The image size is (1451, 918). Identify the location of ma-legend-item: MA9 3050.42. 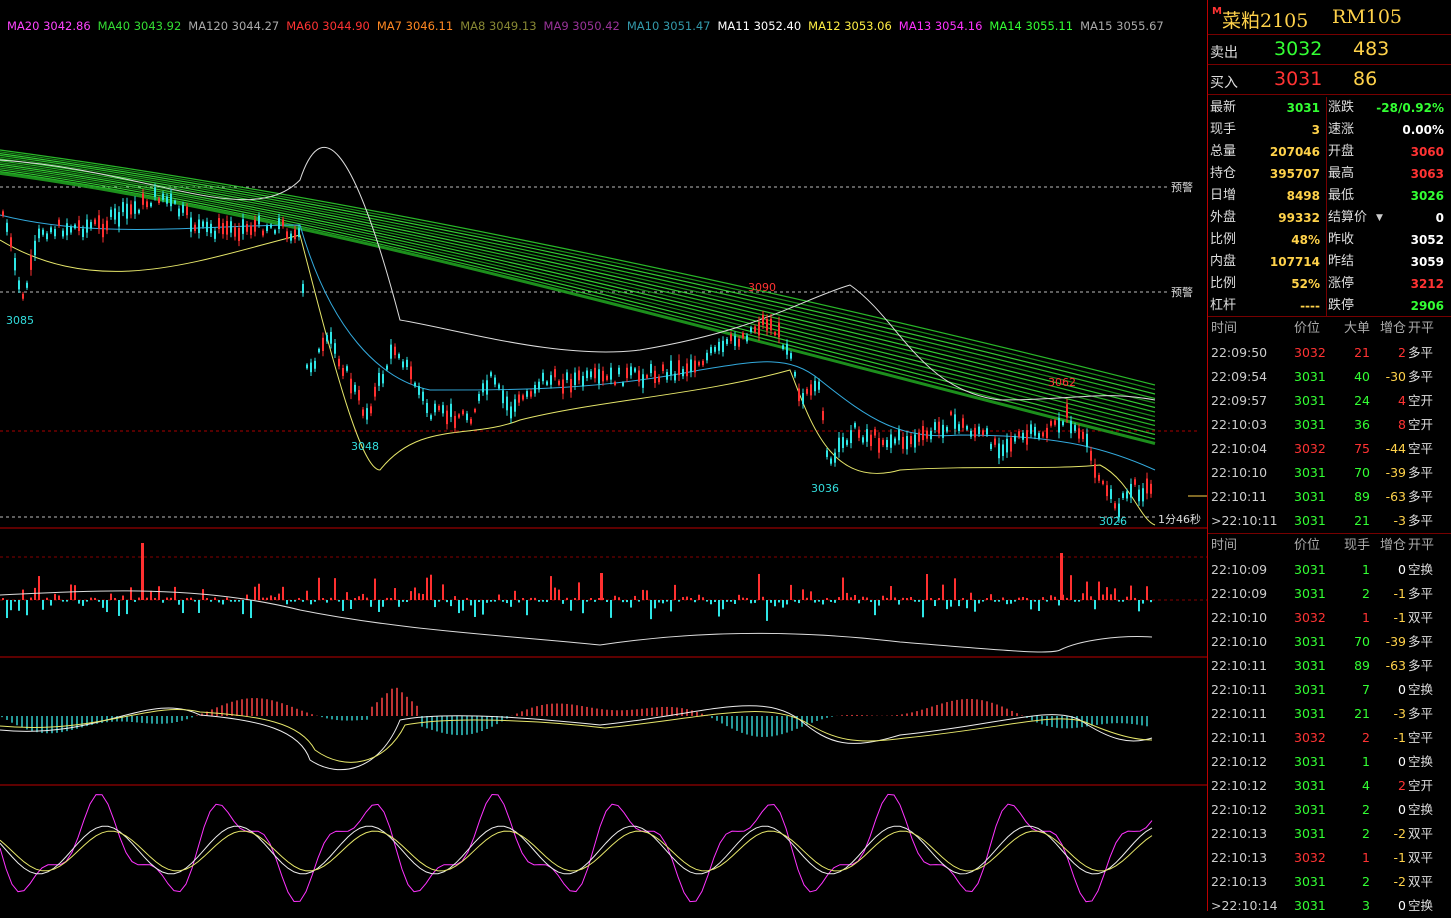
(581, 26).